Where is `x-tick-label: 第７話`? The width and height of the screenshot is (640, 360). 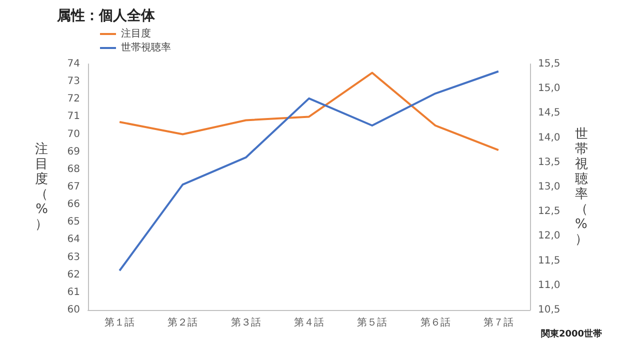
x-tick-label: 第７話 is located at coordinates (498, 322).